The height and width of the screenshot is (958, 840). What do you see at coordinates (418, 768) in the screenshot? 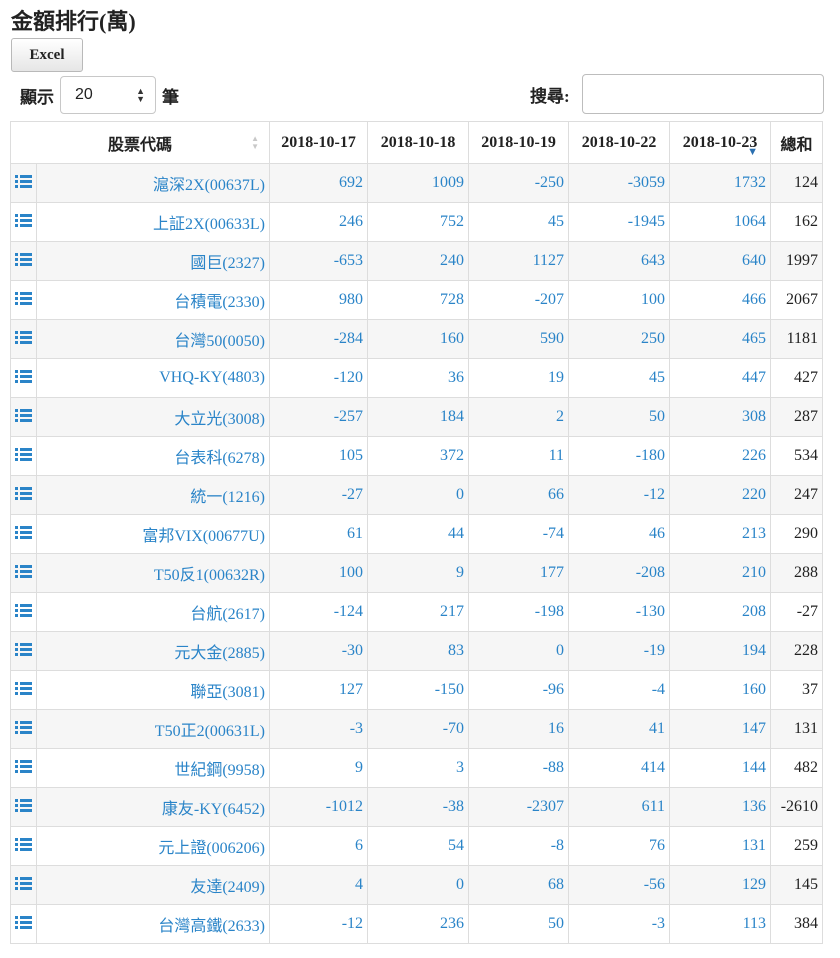
I see `daily-amount-link: 3` at bounding box center [418, 768].